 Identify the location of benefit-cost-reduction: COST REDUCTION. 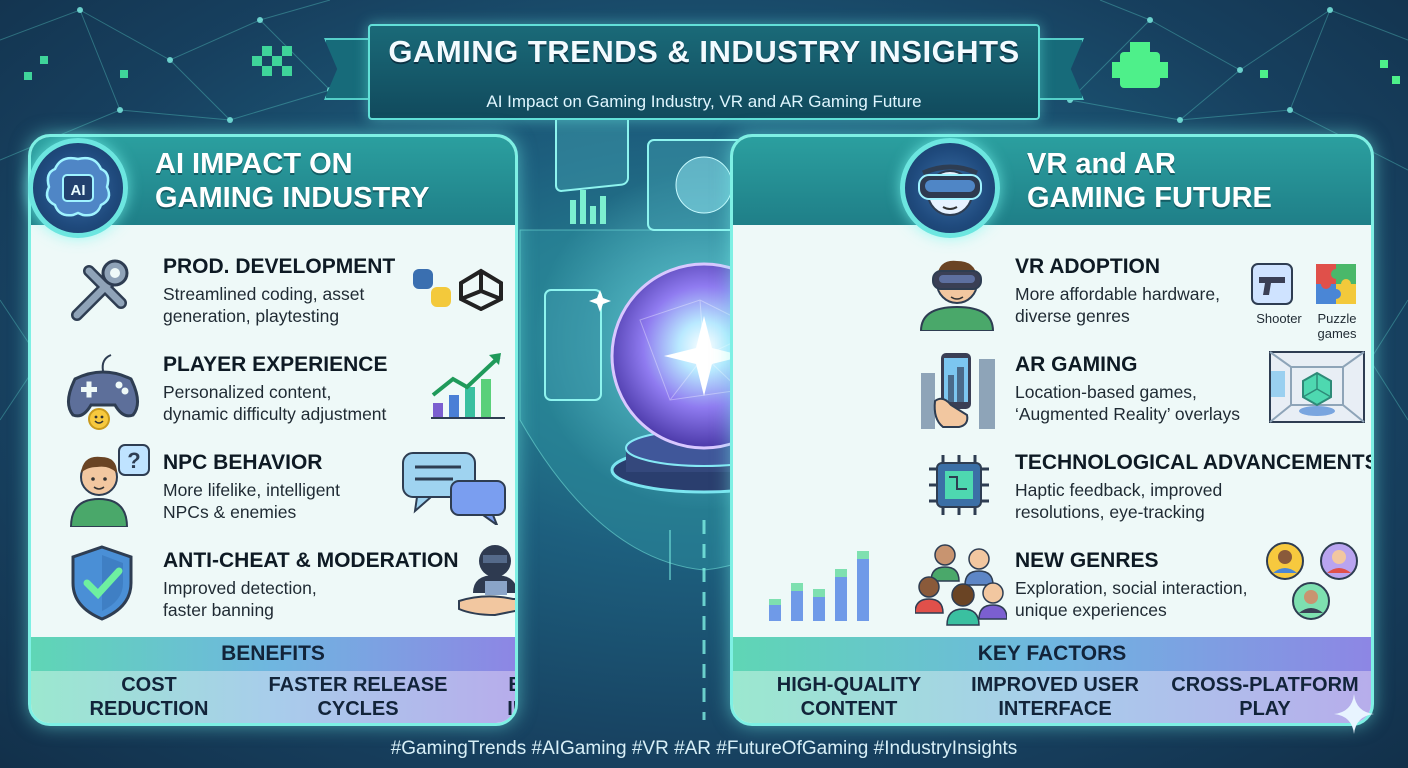
(149, 697).